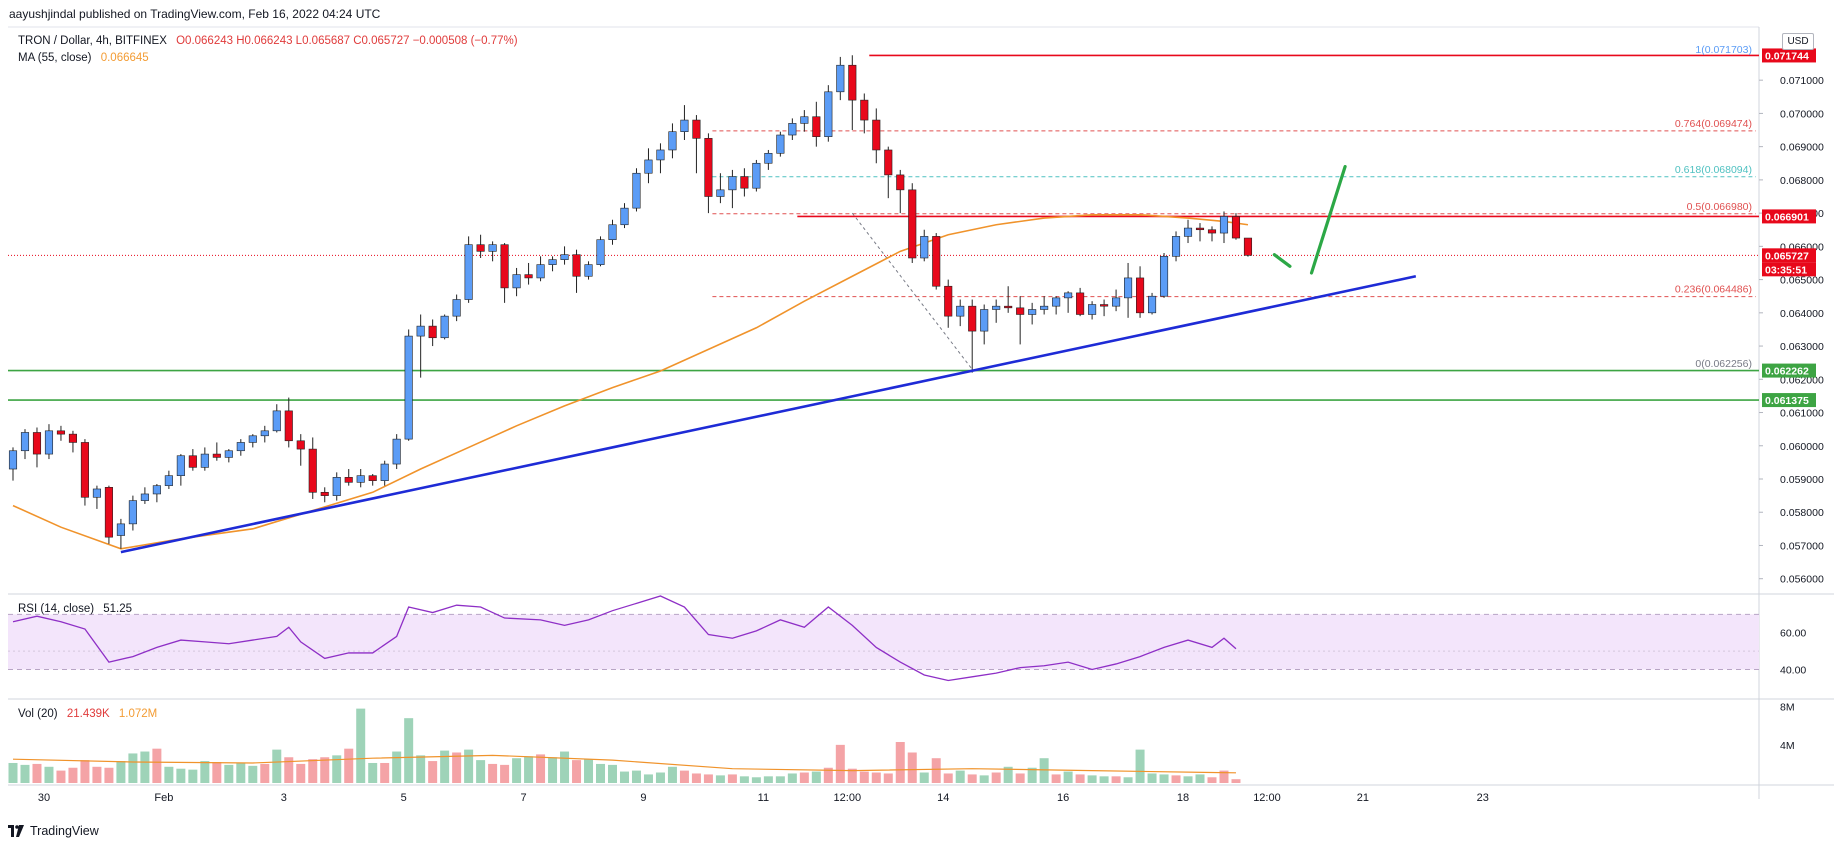 This screenshot has height=853, width=1834. I want to click on price-label: 0.062262, so click(1787, 372).